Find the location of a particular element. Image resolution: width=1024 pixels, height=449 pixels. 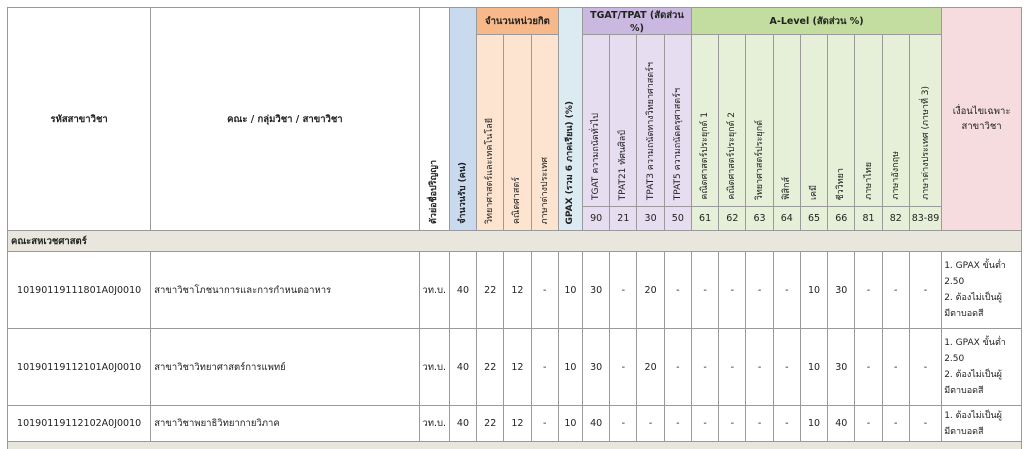

header-alevel-63: วิทยาศาสตร์ประยุกต์ is located at coordinates (759, 120).